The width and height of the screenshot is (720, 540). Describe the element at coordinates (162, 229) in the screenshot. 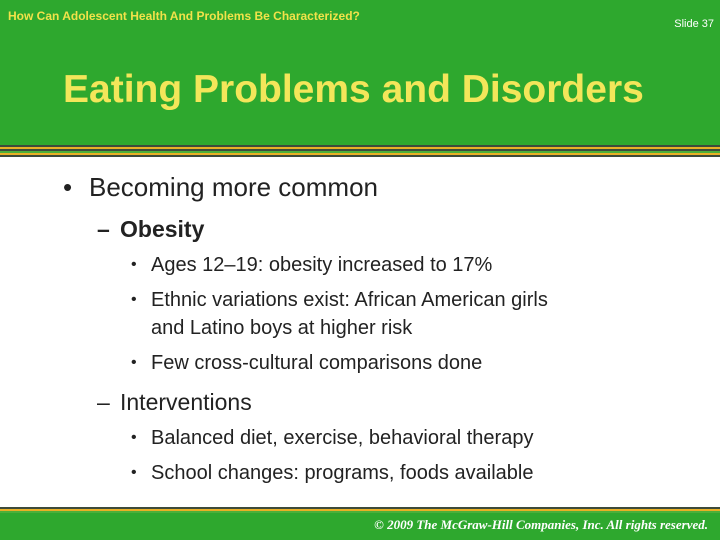

I see `sub-bullet-text: Obesity` at that location.